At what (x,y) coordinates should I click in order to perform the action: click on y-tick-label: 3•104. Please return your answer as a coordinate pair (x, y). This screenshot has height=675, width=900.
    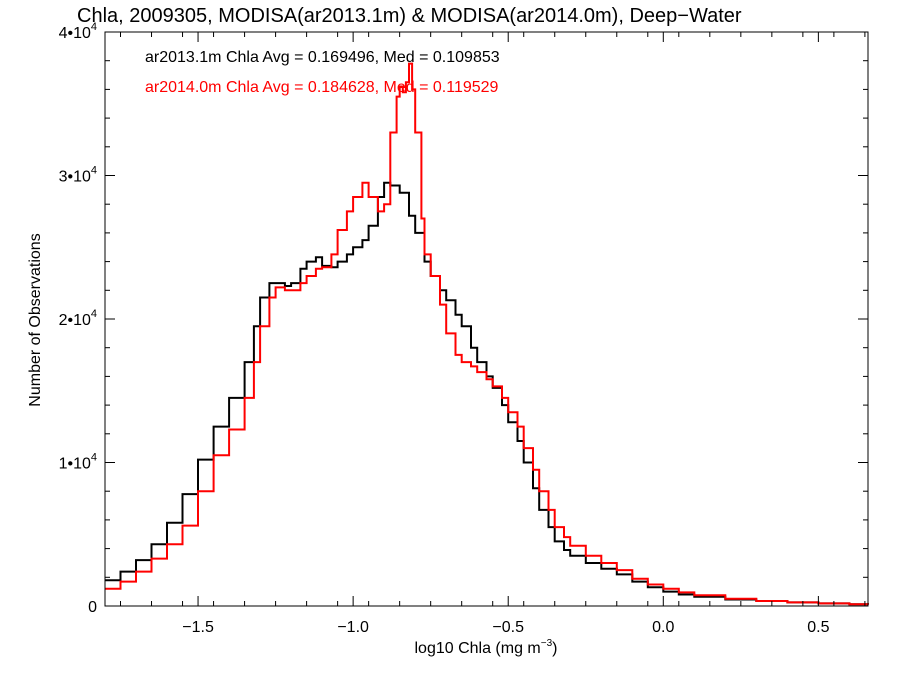
    Looking at the image, I should click on (78, 175).